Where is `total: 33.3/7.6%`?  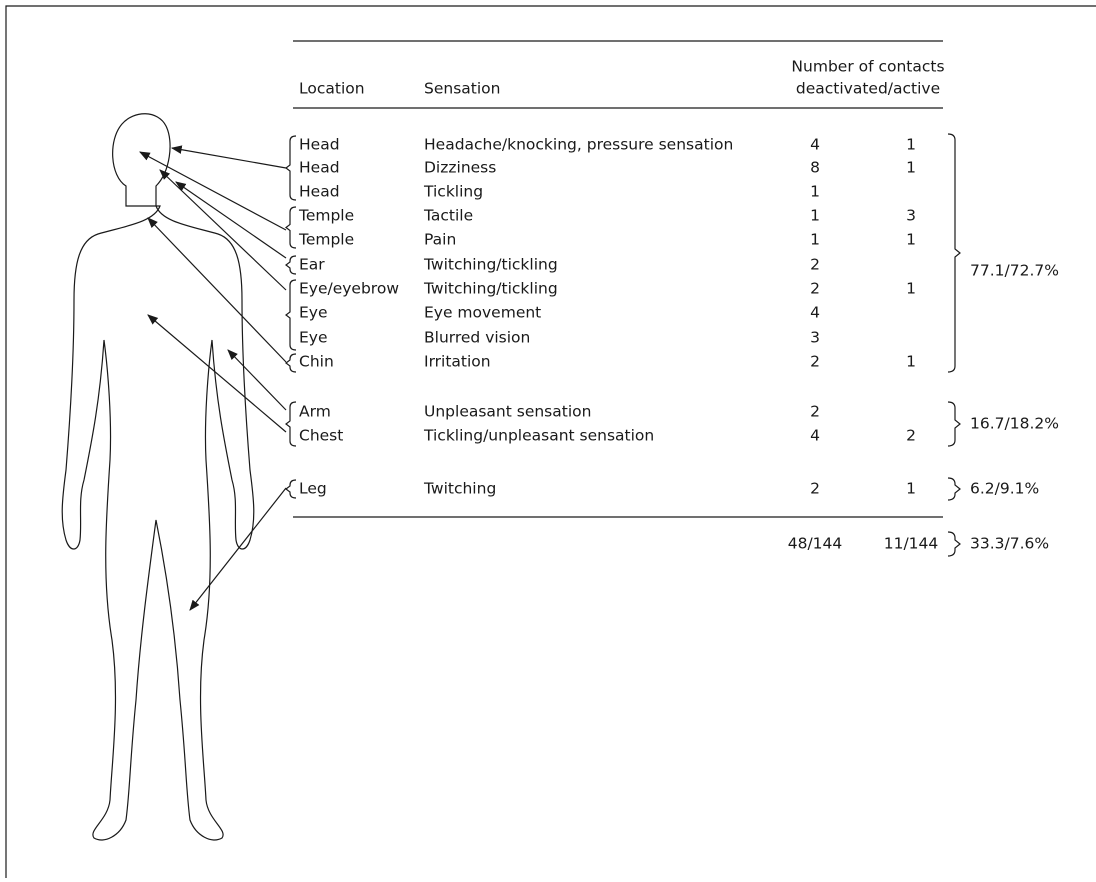 total: 33.3/7.6% is located at coordinates (1009, 544).